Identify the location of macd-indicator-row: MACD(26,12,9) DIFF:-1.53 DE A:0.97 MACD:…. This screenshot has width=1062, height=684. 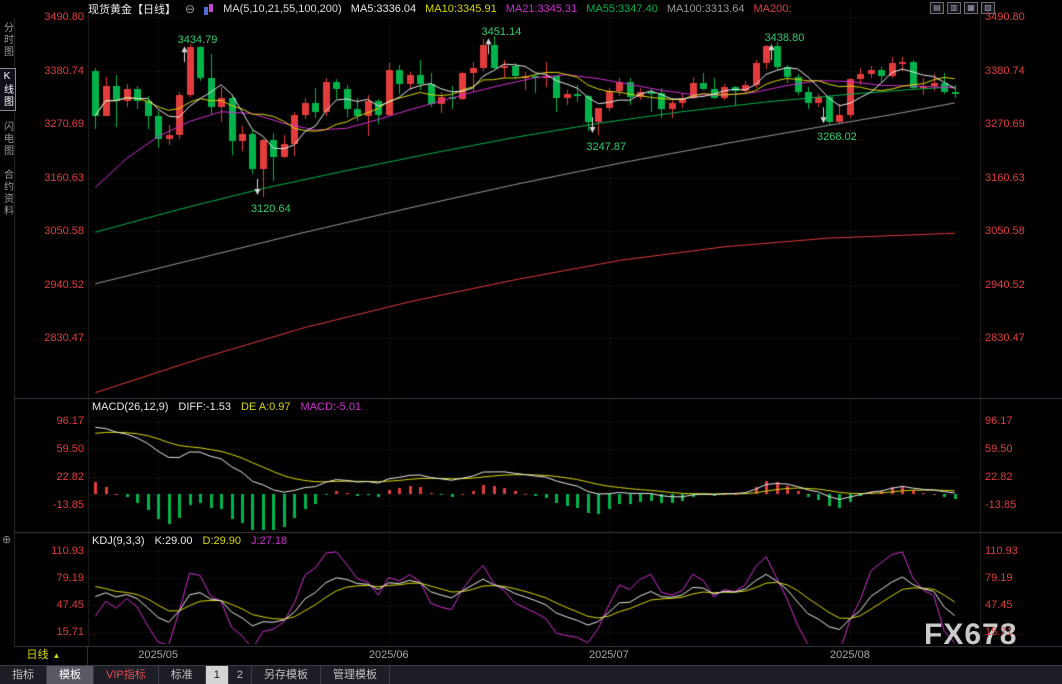
(226, 407).